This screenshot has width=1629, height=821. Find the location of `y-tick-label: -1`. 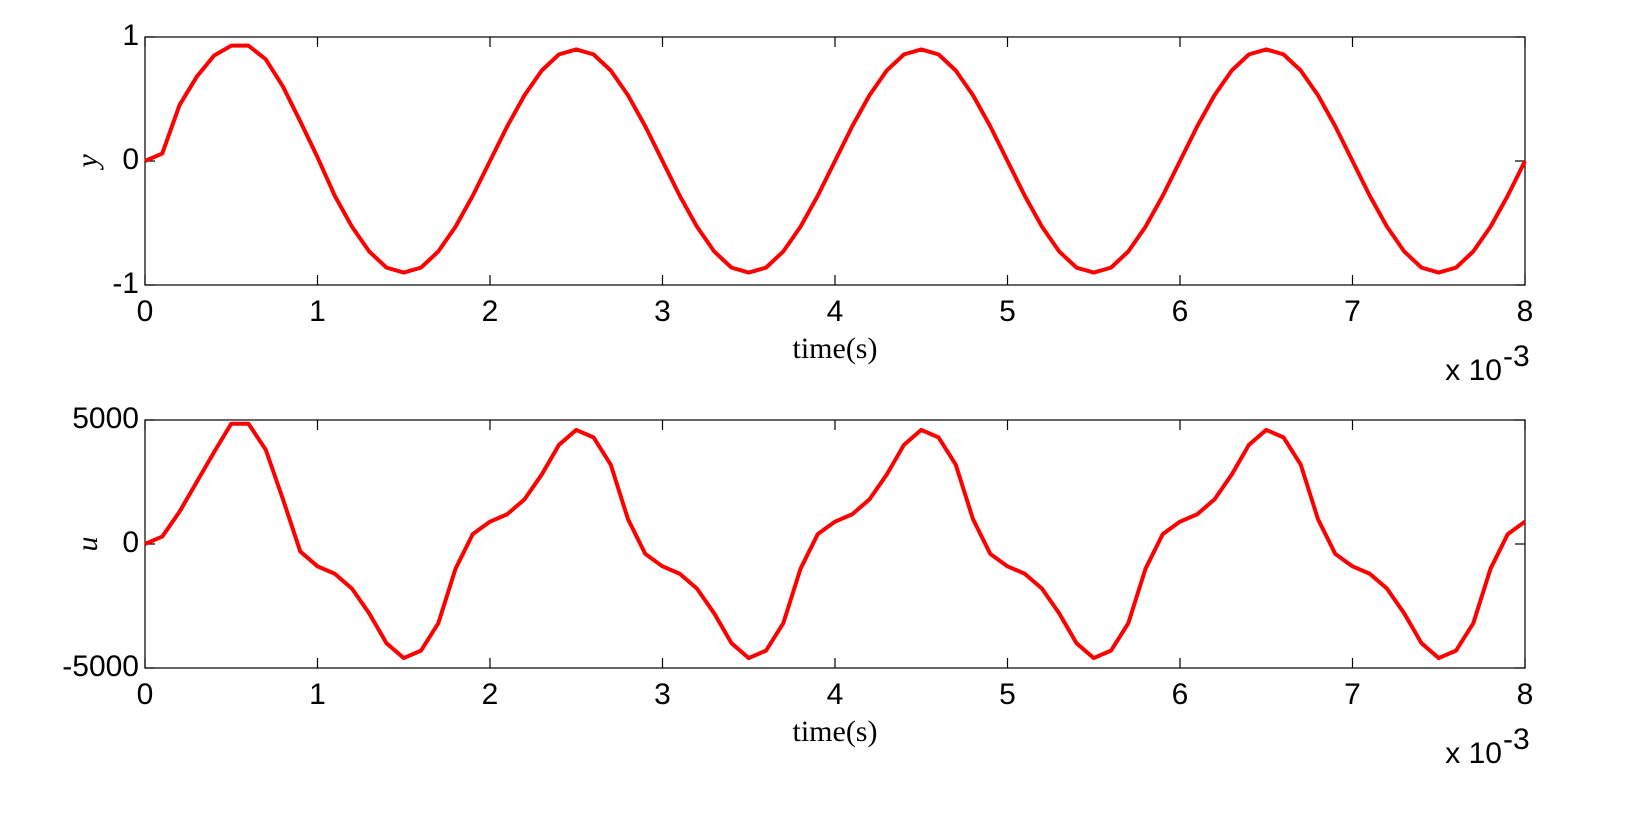

y-tick-label: -1 is located at coordinates (125, 283).